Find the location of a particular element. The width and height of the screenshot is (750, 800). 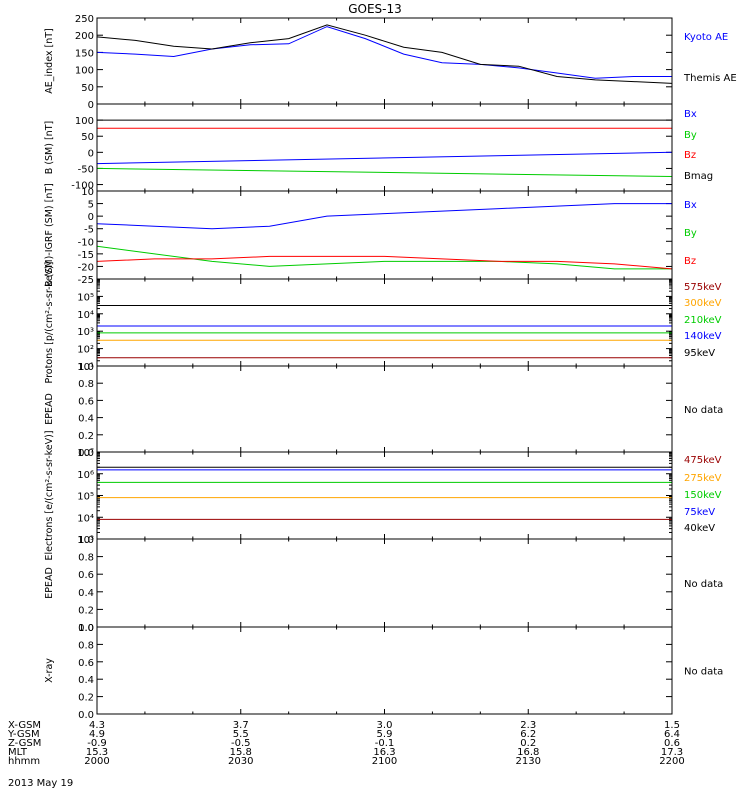

ephemeris-value: 16.3 is located at coordinates (384, 752).